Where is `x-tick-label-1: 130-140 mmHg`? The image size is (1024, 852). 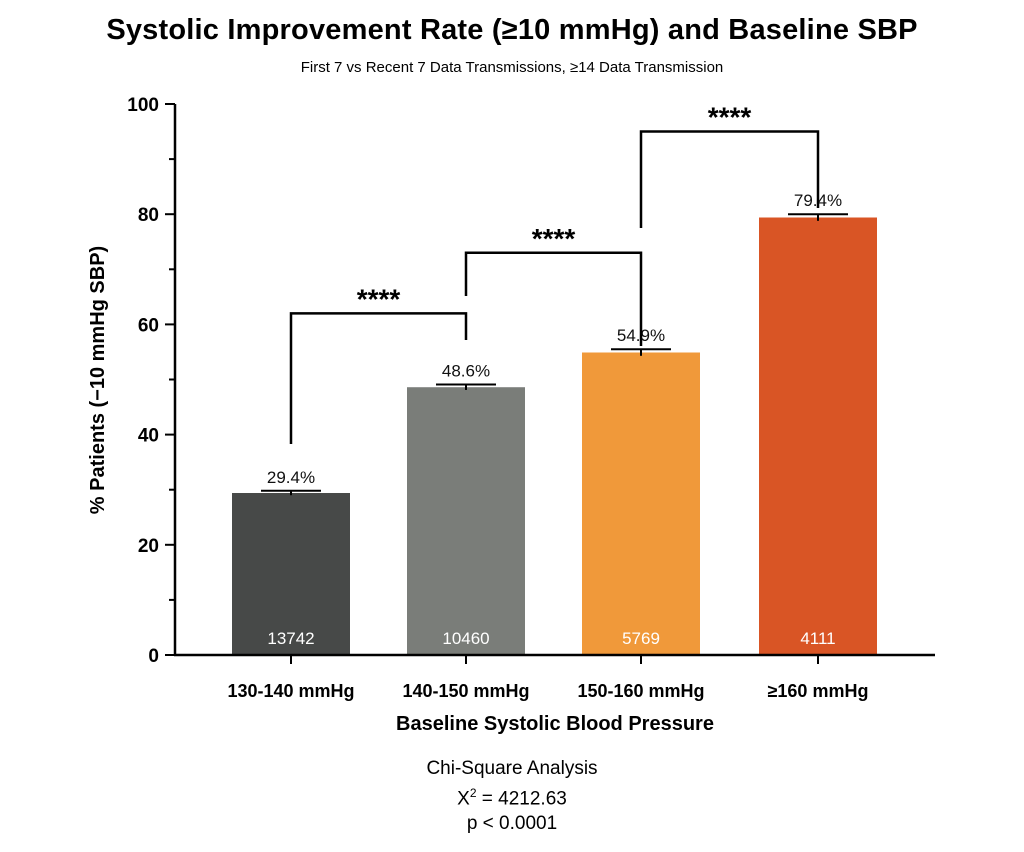
x-tick-label-1: 130-140 mmHg is located at coordinates (290, 691).